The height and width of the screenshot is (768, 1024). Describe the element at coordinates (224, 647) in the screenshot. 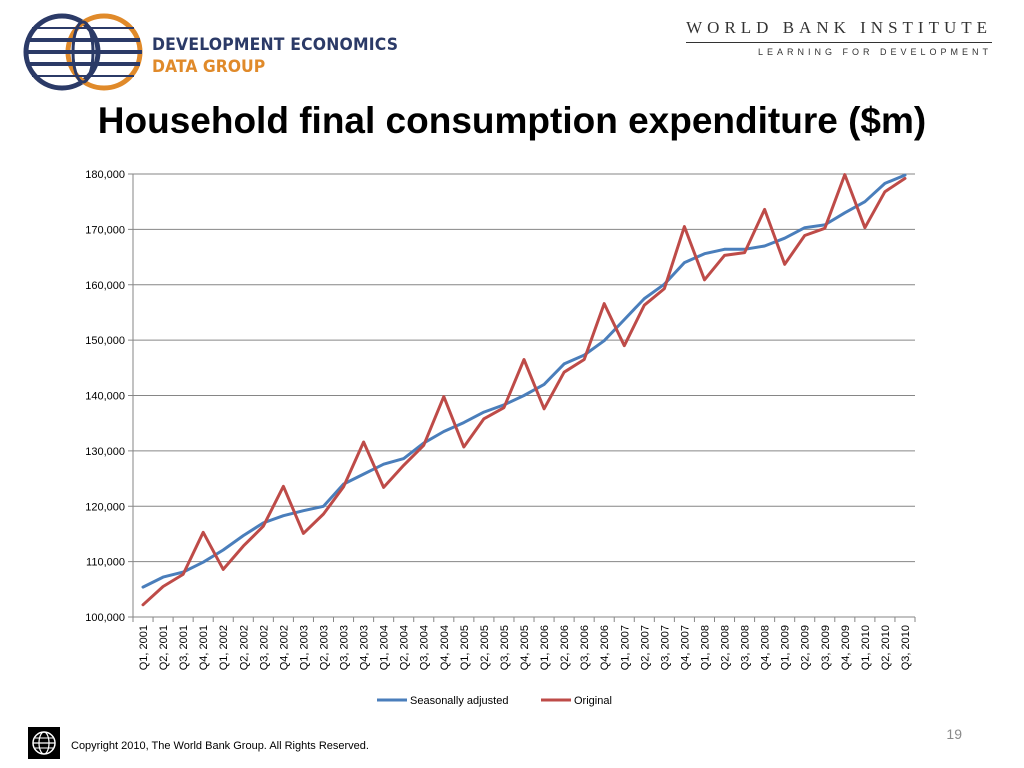

I see `x-tick-label: Q1, 2002` at that location.